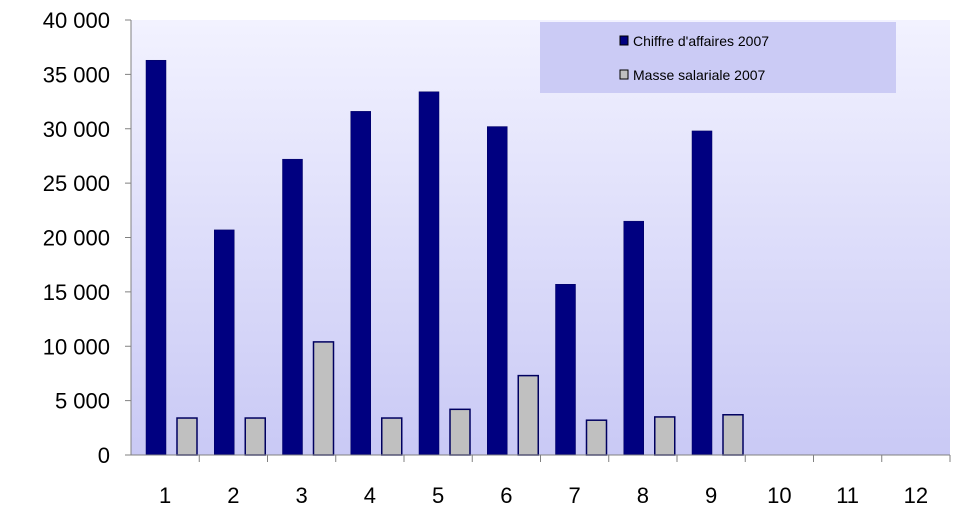 The image size is (955, 508). Describe the element at coordinates (701, 41) in the screenshot. I see `legend-label-chiffre: Chiffre d'affaires 2007` at that location.